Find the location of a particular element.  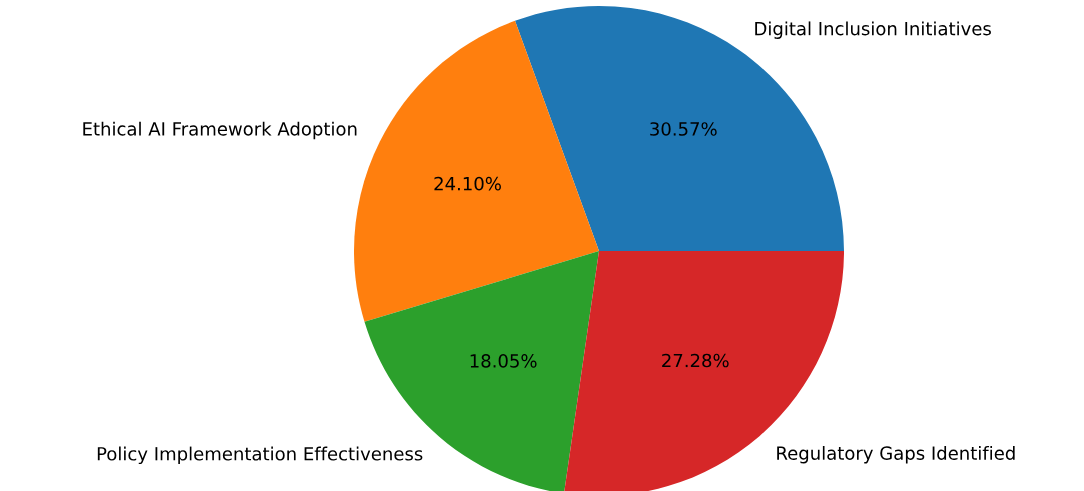

data-label: 18.05% is located at coordinates (503, 361).